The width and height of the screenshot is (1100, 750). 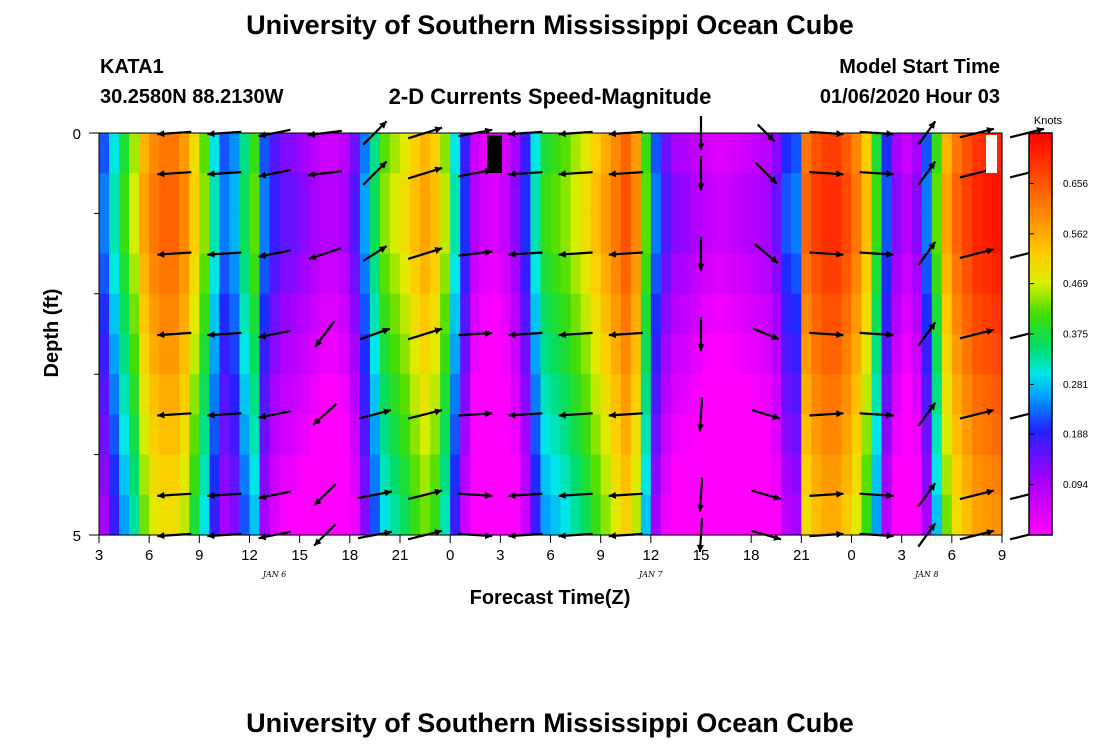 I want to click on model-start-time: 01/06/2020 Hour 03, so click(x=909, y=97).